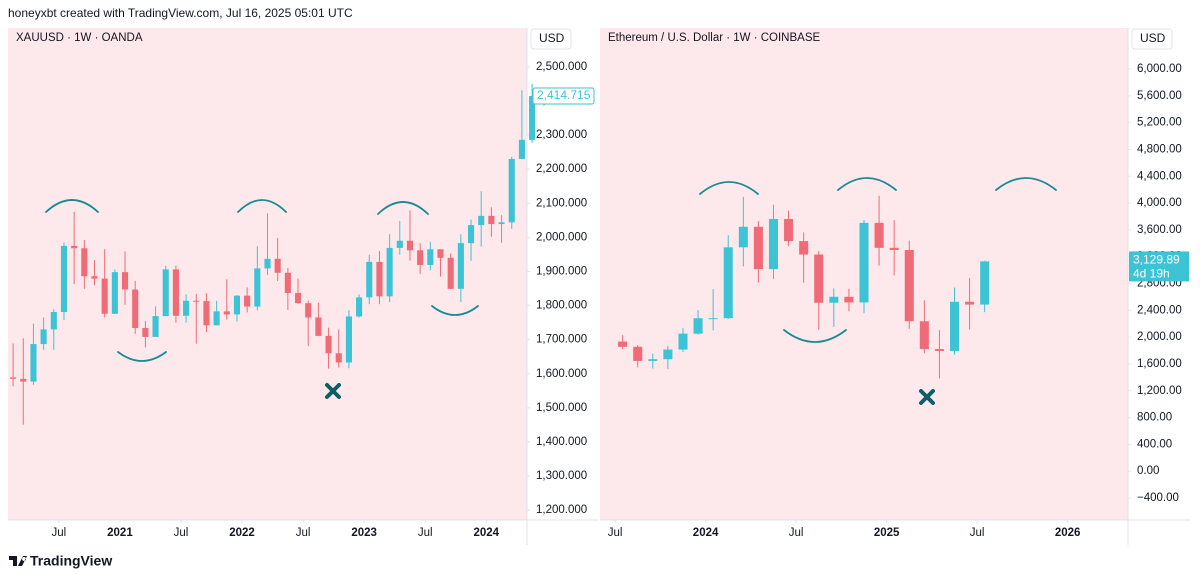 This screenshot has height=575, width=1200. Describe the element at coordinates (561, 169) in the screenshot. I see `y-tick-label: 2,200.000` at that location.